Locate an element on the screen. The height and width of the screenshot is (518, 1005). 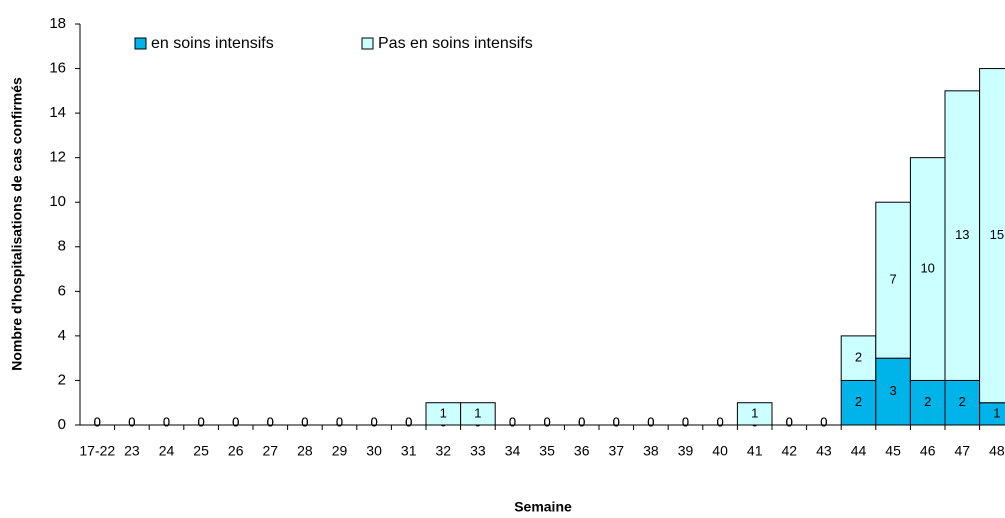
data-label: 15 is located at coordinates (997, 234).